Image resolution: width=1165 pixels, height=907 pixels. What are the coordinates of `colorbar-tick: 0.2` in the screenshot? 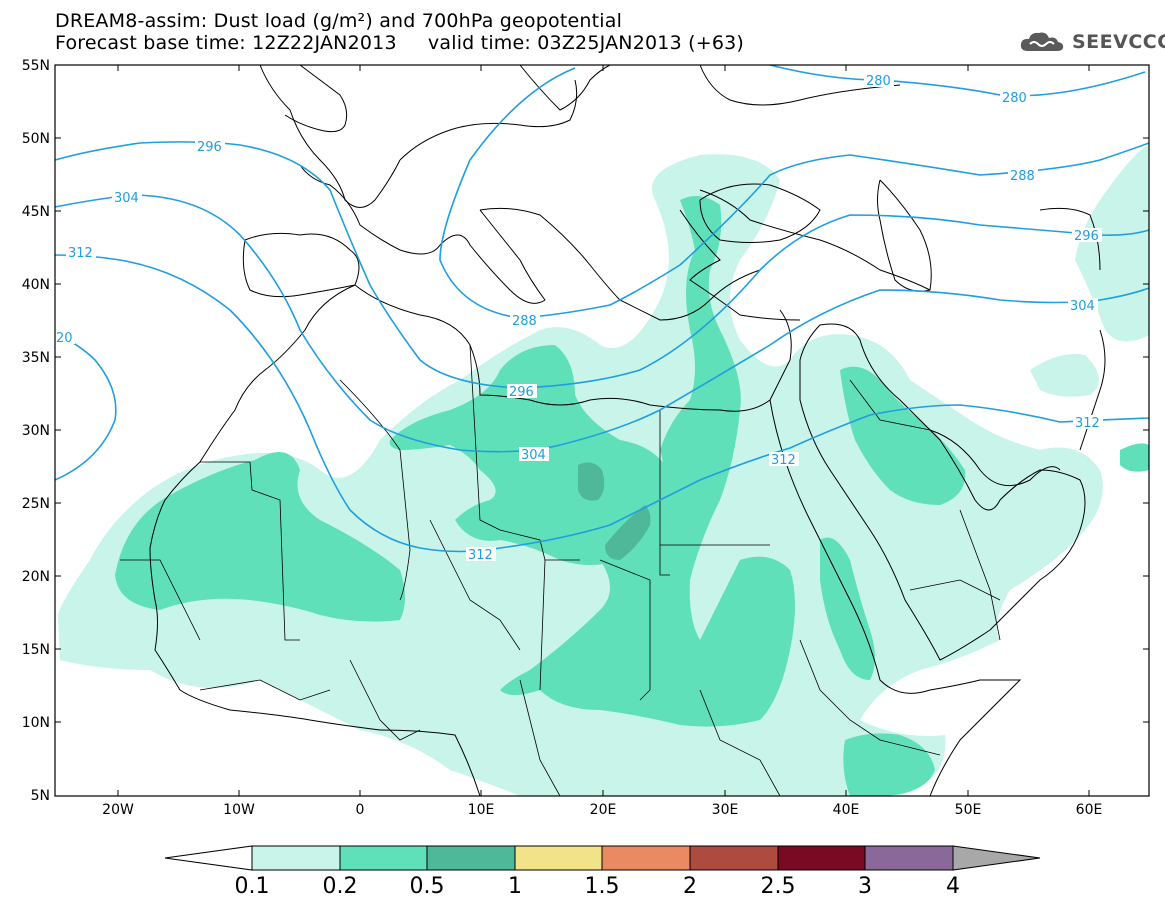 It's located at (340, 886).